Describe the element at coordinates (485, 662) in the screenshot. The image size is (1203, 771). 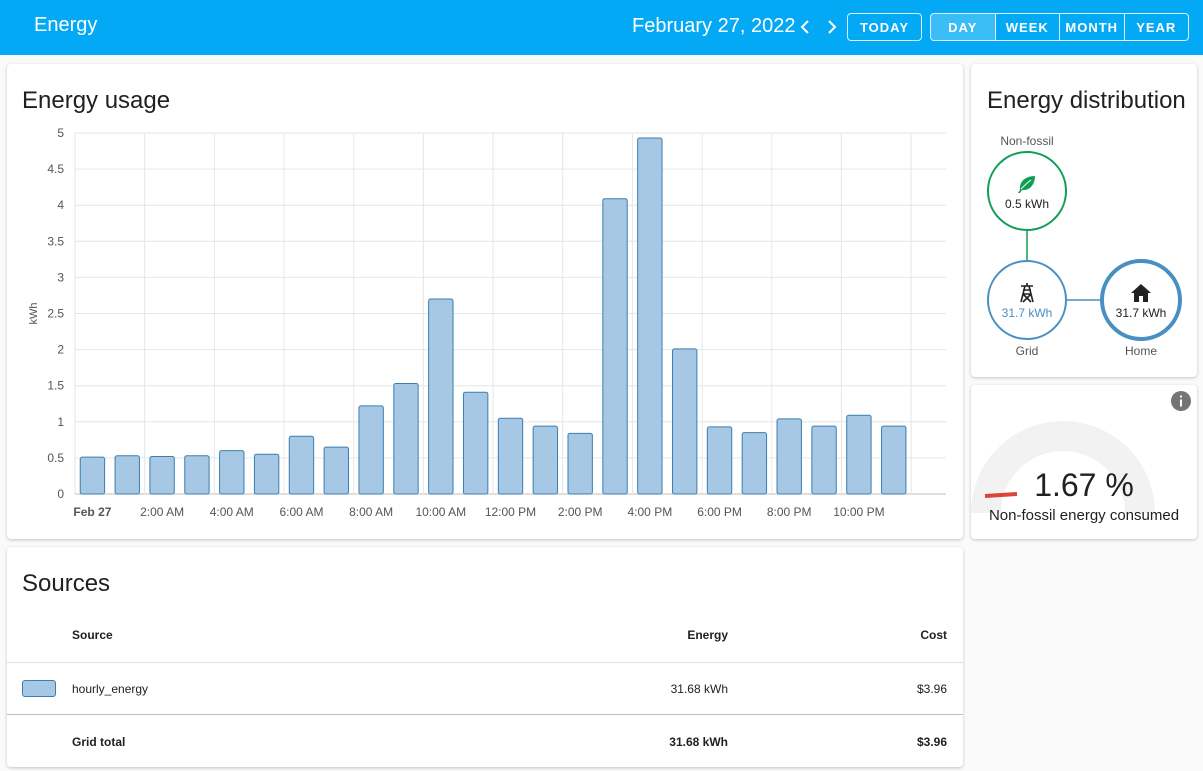
I see `header-divider` at that location.